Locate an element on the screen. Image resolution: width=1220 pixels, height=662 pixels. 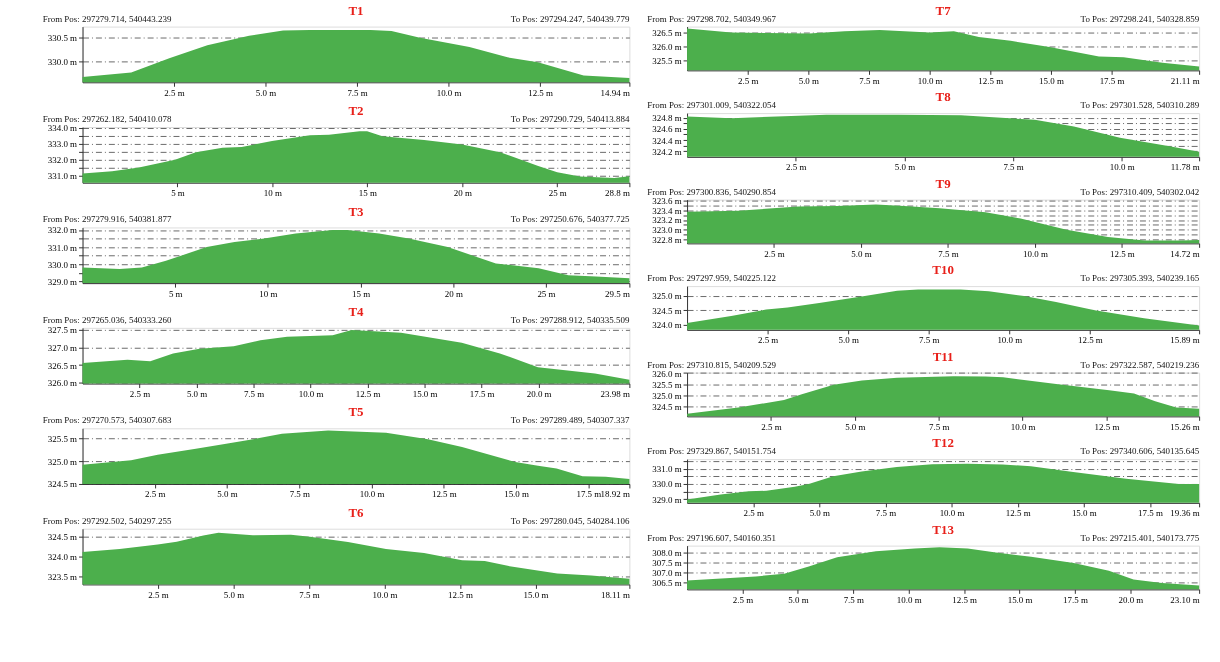
text: From Pos: 297292.502, 540297.255 is located at coordinates (107, 520).